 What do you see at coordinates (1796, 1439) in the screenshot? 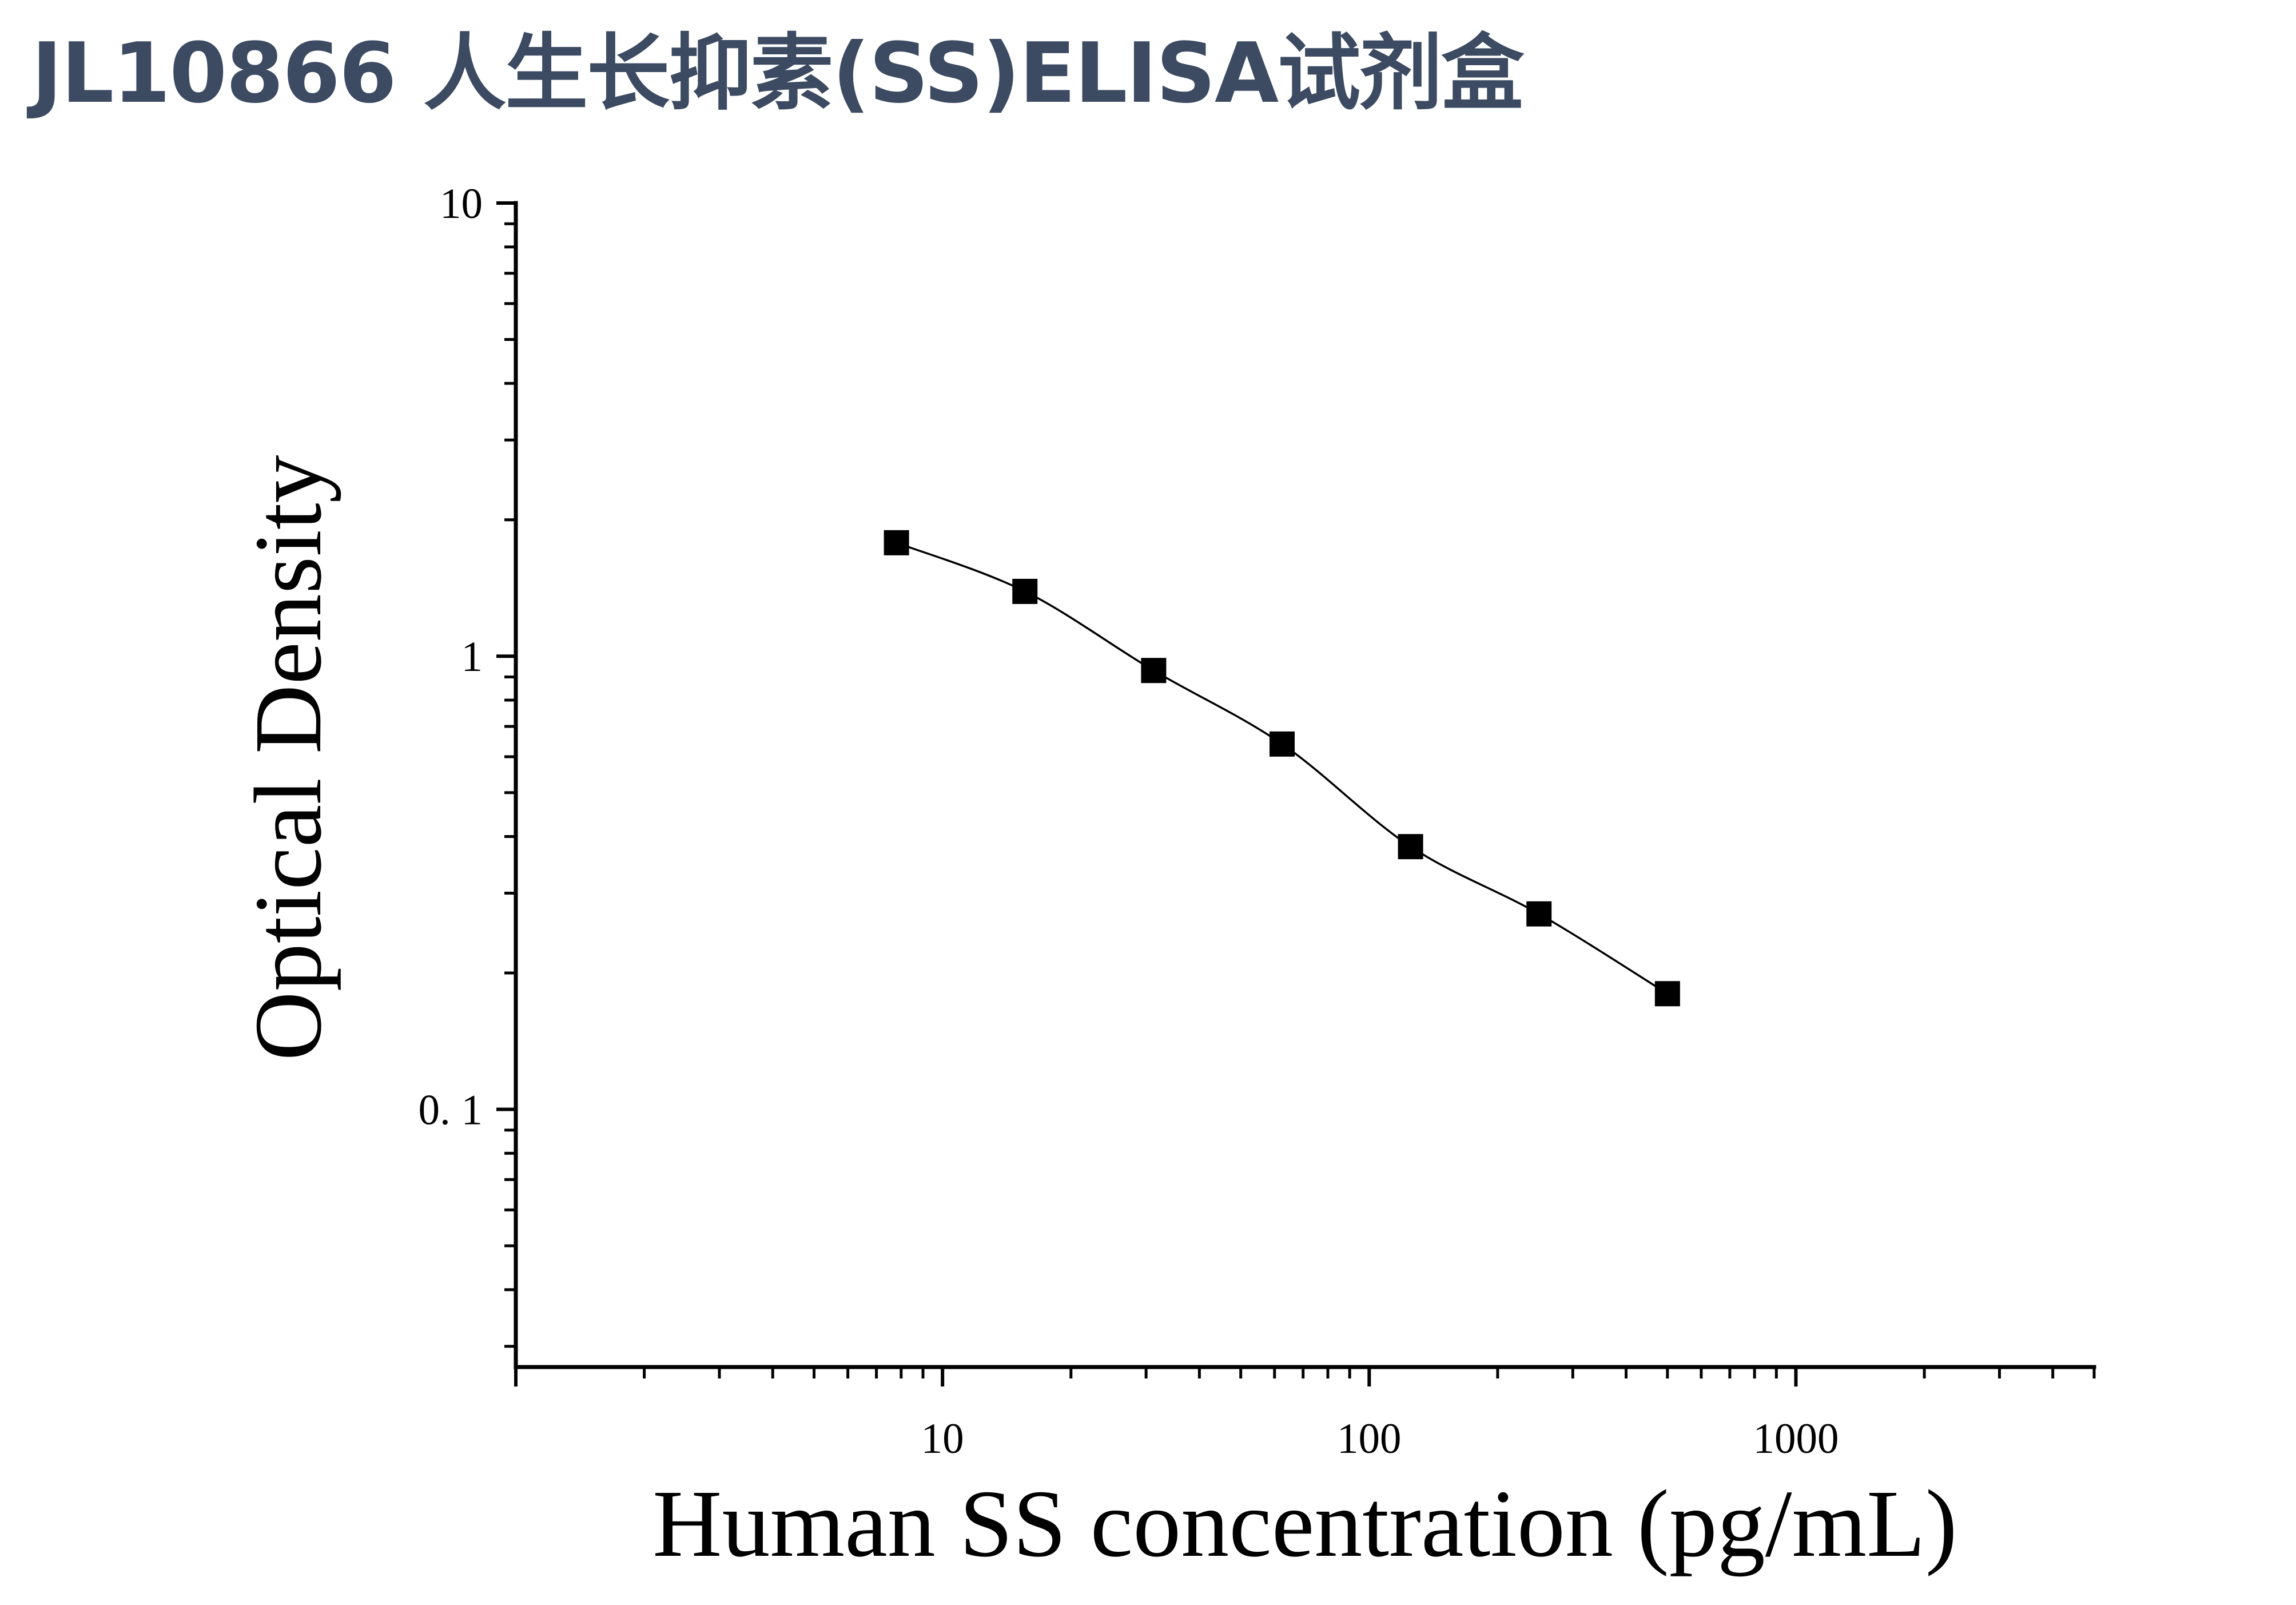
I see `x-tick-label: 1000` at bounding box center [1796, 1439].